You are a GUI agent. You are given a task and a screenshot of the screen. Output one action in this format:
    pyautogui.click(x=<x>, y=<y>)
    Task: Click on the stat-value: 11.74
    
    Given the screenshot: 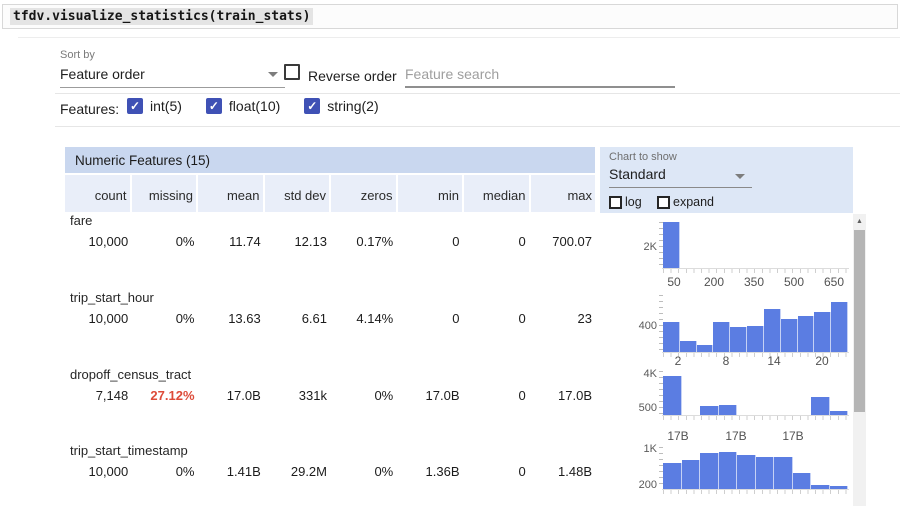 What is the action you would take?
    pyautogui.click(x=245, y=241)
    